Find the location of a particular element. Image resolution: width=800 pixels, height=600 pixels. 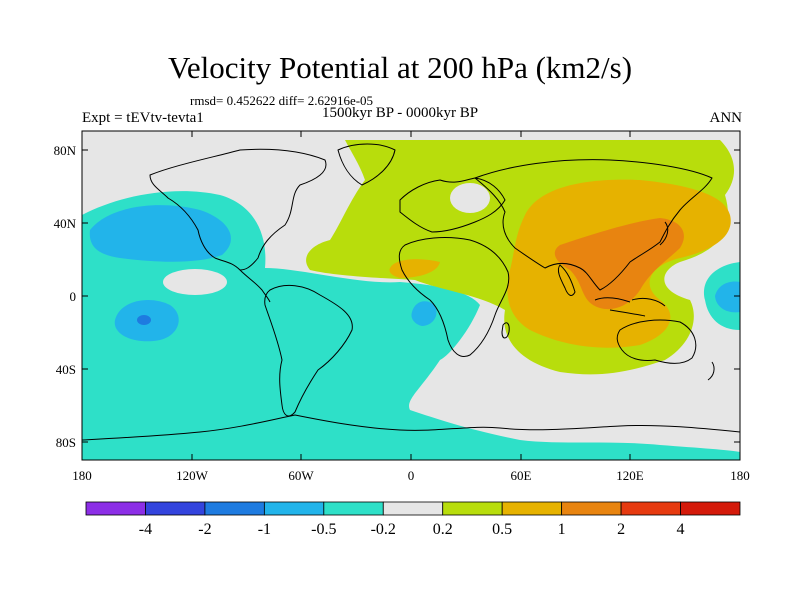

neutral-hole-europe is located at coordinates (470, 198).